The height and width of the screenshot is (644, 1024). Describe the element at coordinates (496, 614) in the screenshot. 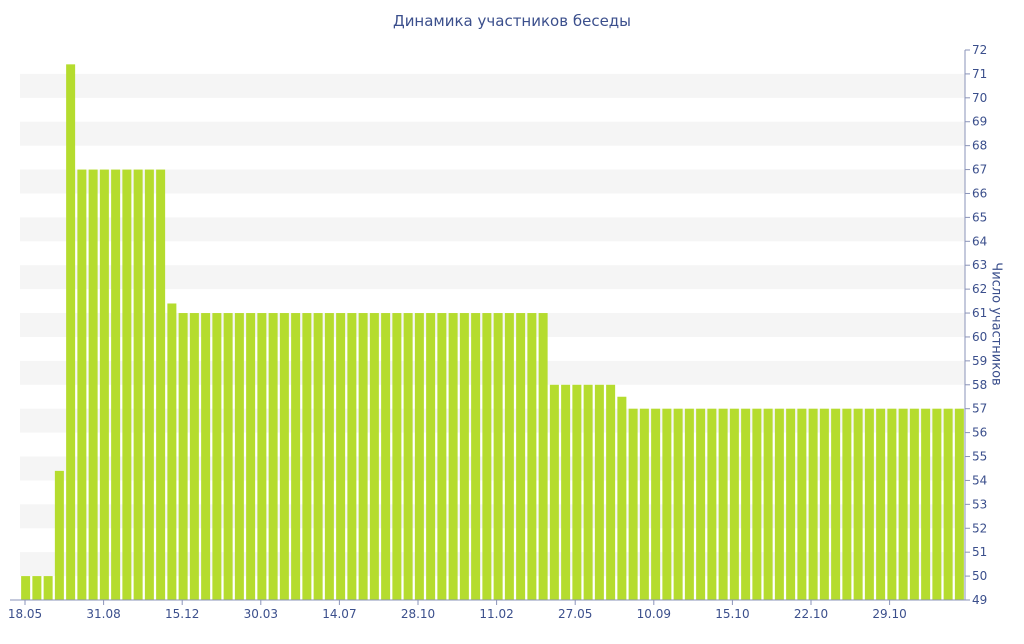

I see `x-tick-label: 11.02` at that location.